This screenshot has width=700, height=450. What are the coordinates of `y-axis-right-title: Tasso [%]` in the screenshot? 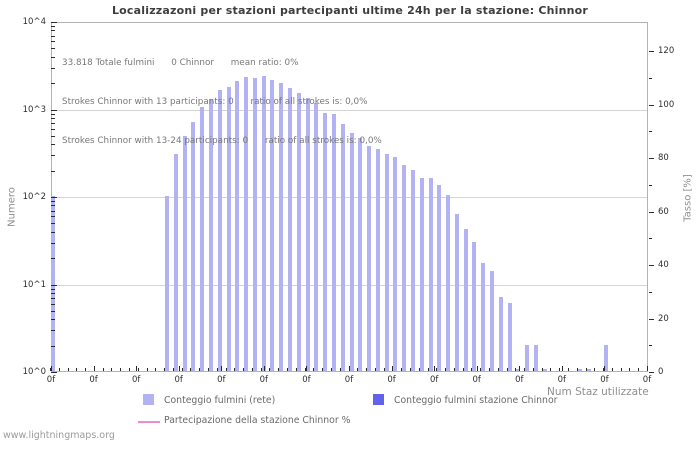 It's located at (688, 198).